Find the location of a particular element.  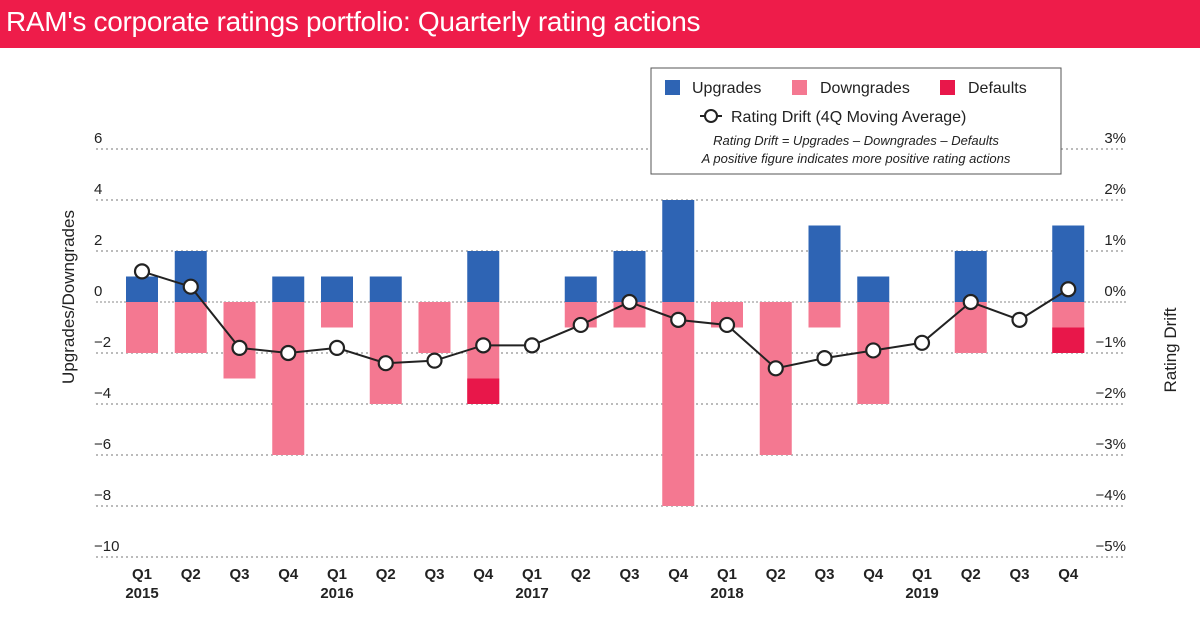

y-tick-right: −5% is located at coordinates (1111, 546).